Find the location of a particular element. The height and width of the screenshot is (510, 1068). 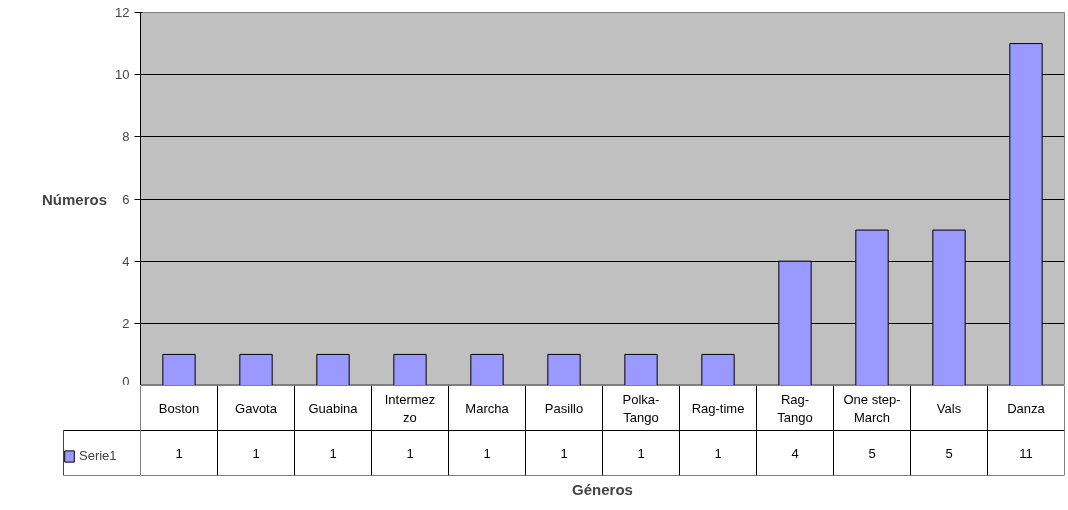

x-tick-label: Danza is located at coordinates (1026, 408).